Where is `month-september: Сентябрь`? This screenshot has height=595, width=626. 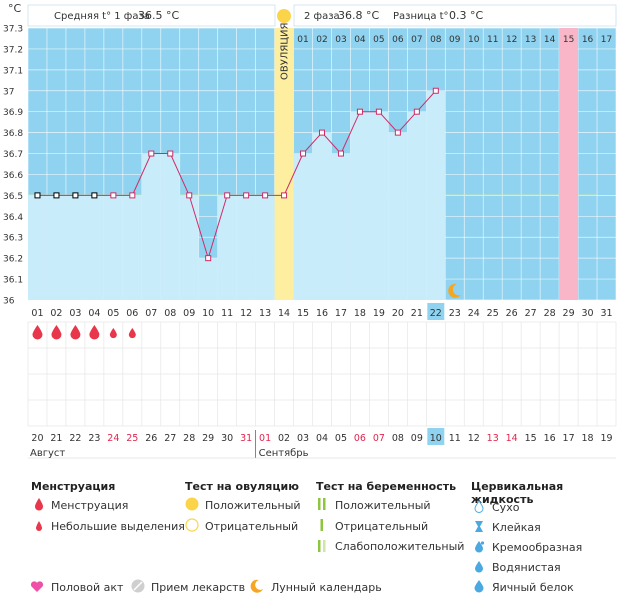
month-september: Сентябрь is located at coordinates (284, 453).